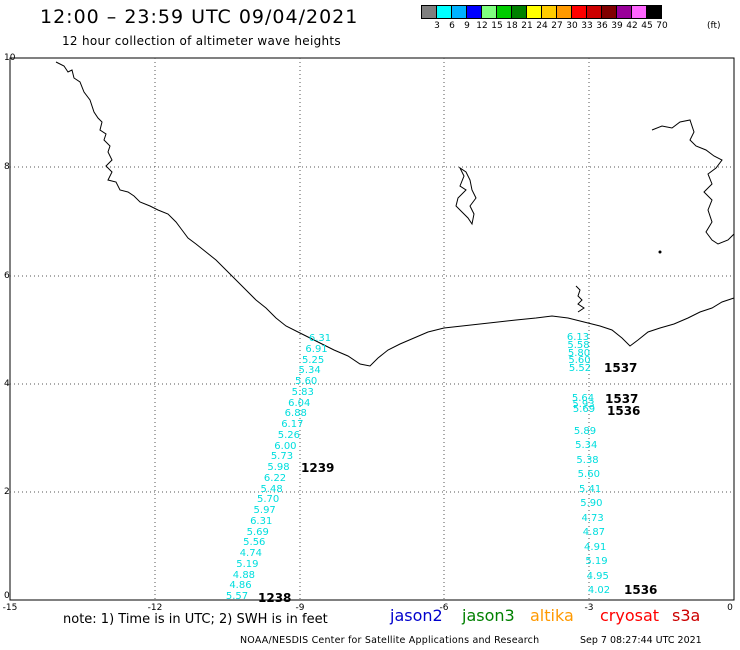 This screenshot has height=650, width=740. I want to click on swh-value: 5.25, so click(313, 360).